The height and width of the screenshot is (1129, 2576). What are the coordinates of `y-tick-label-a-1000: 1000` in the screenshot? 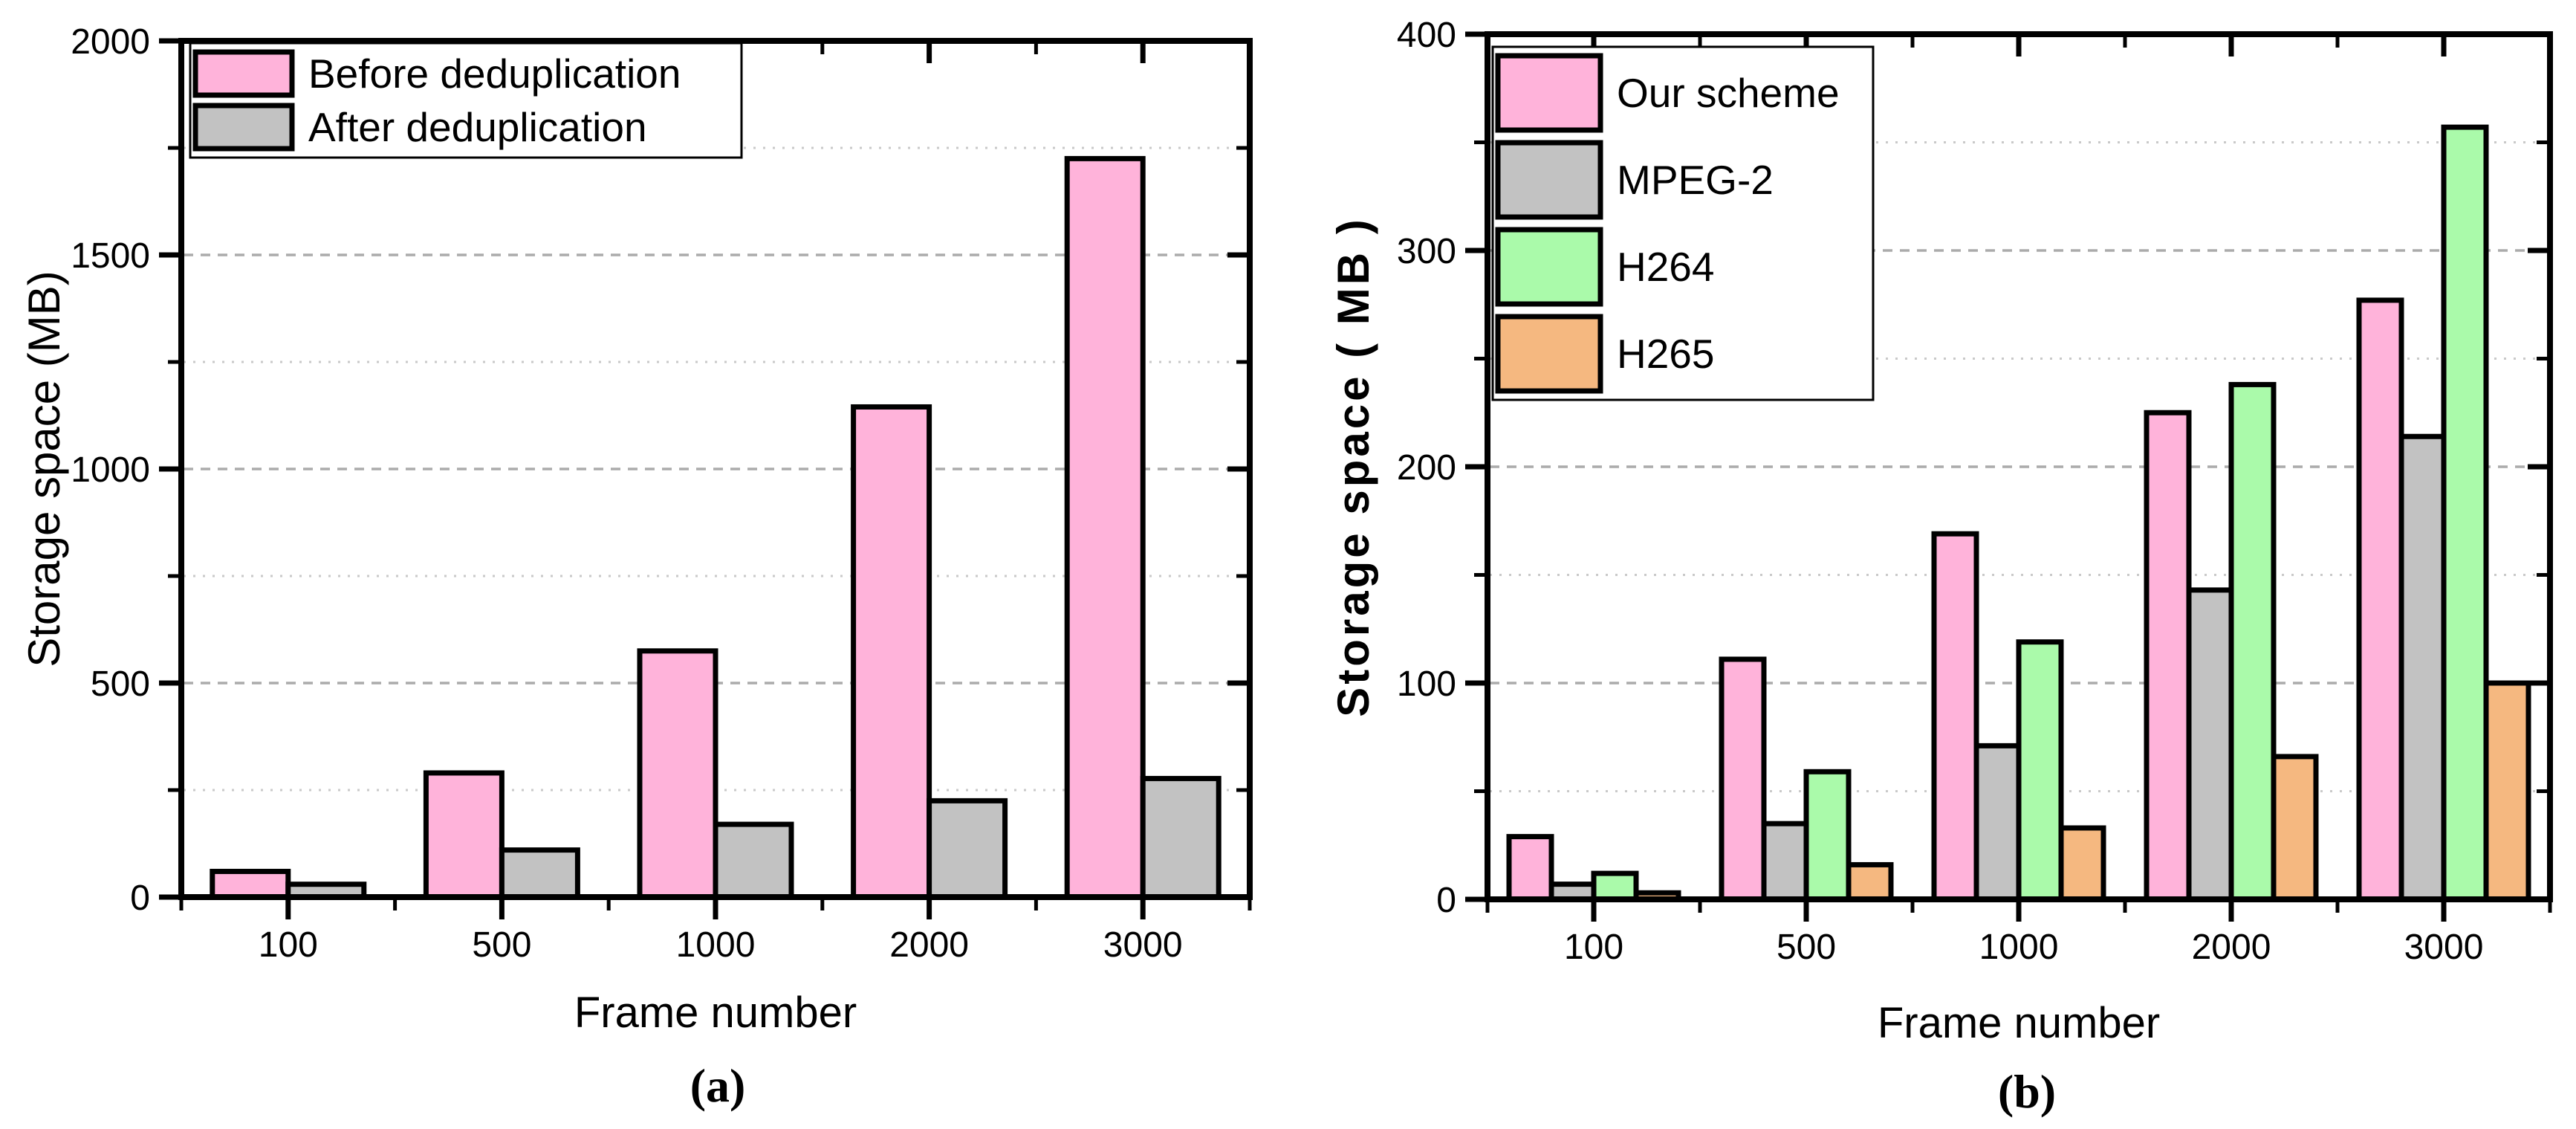 It's located at (110, 470).